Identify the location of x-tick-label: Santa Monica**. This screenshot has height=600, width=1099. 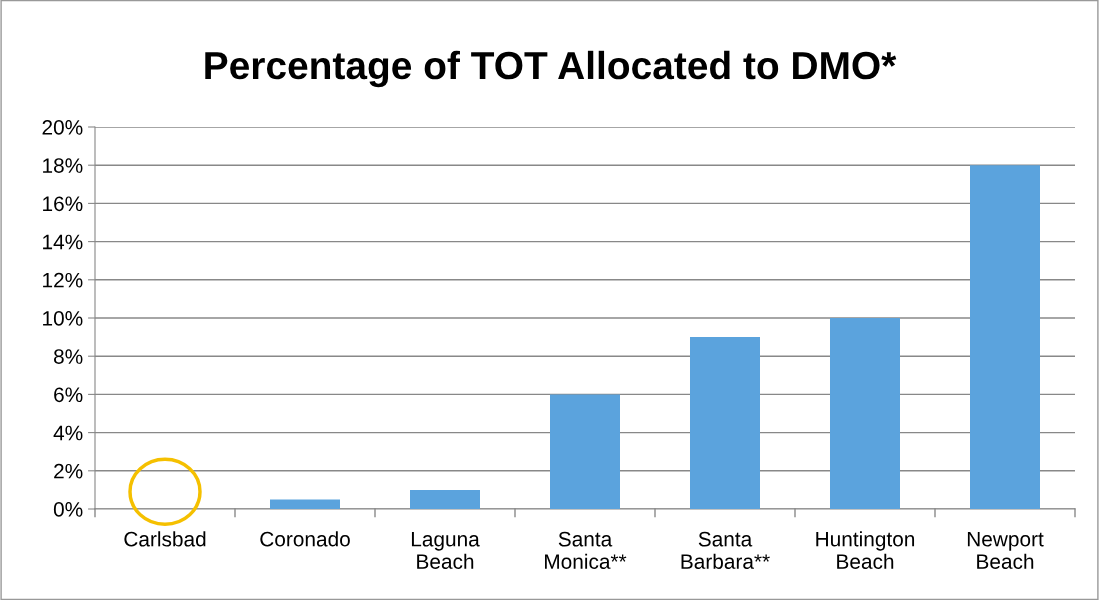
(586, 550).